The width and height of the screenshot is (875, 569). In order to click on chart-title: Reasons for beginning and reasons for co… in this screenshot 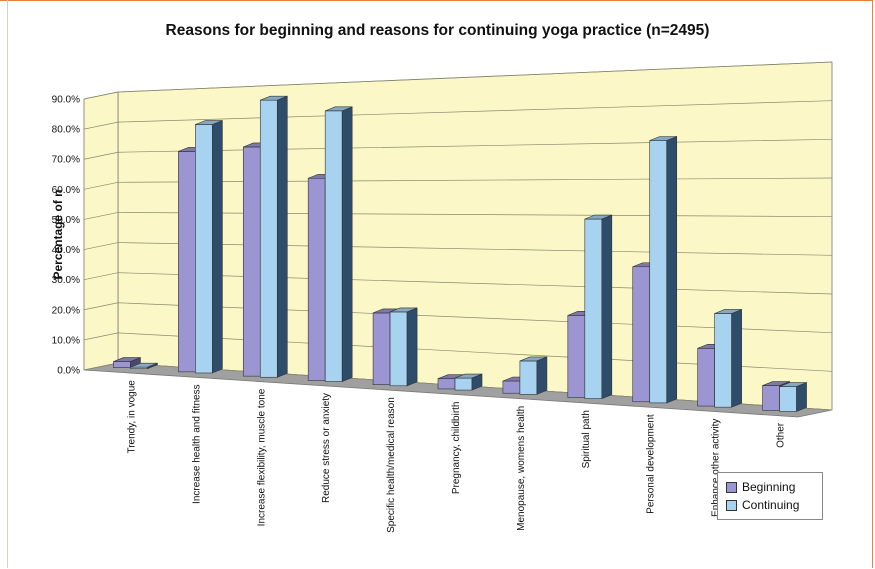, I will do `click(437, 30)`.